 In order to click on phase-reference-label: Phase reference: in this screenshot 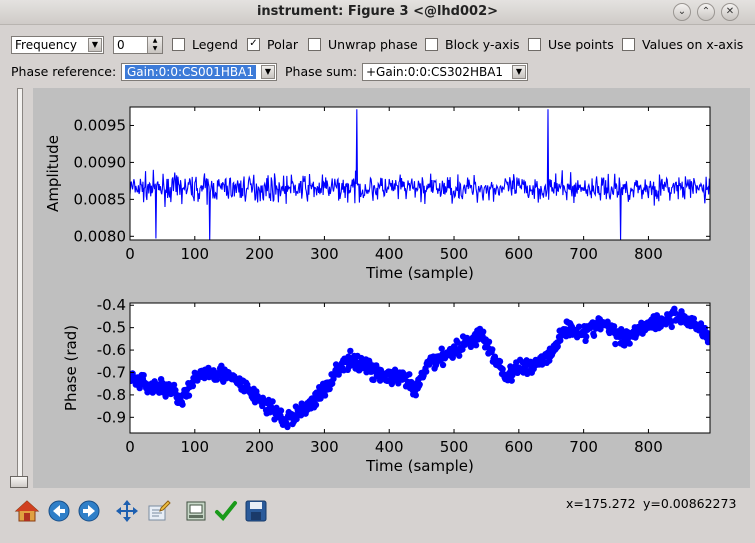, I will do `click(64, 71)`.